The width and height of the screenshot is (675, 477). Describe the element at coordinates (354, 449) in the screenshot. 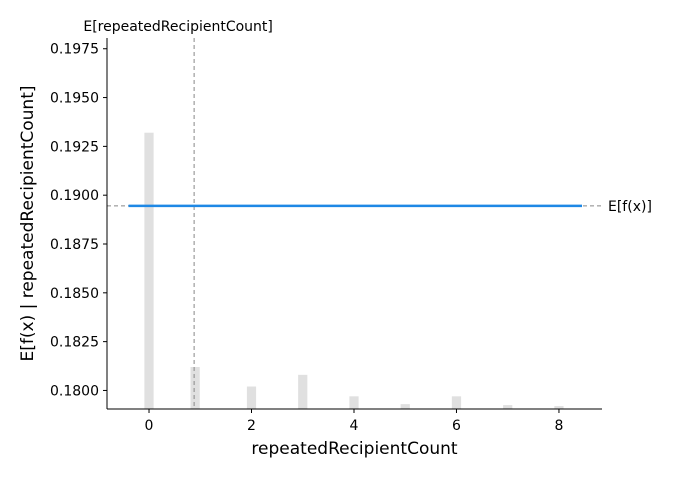

I see `x-axis-title: repeatedRecipientCount` at that location.